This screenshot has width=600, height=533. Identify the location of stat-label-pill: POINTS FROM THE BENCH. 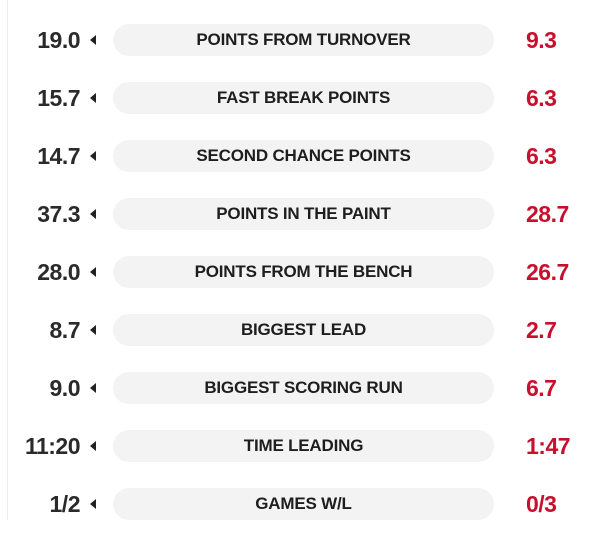
(303, 272).